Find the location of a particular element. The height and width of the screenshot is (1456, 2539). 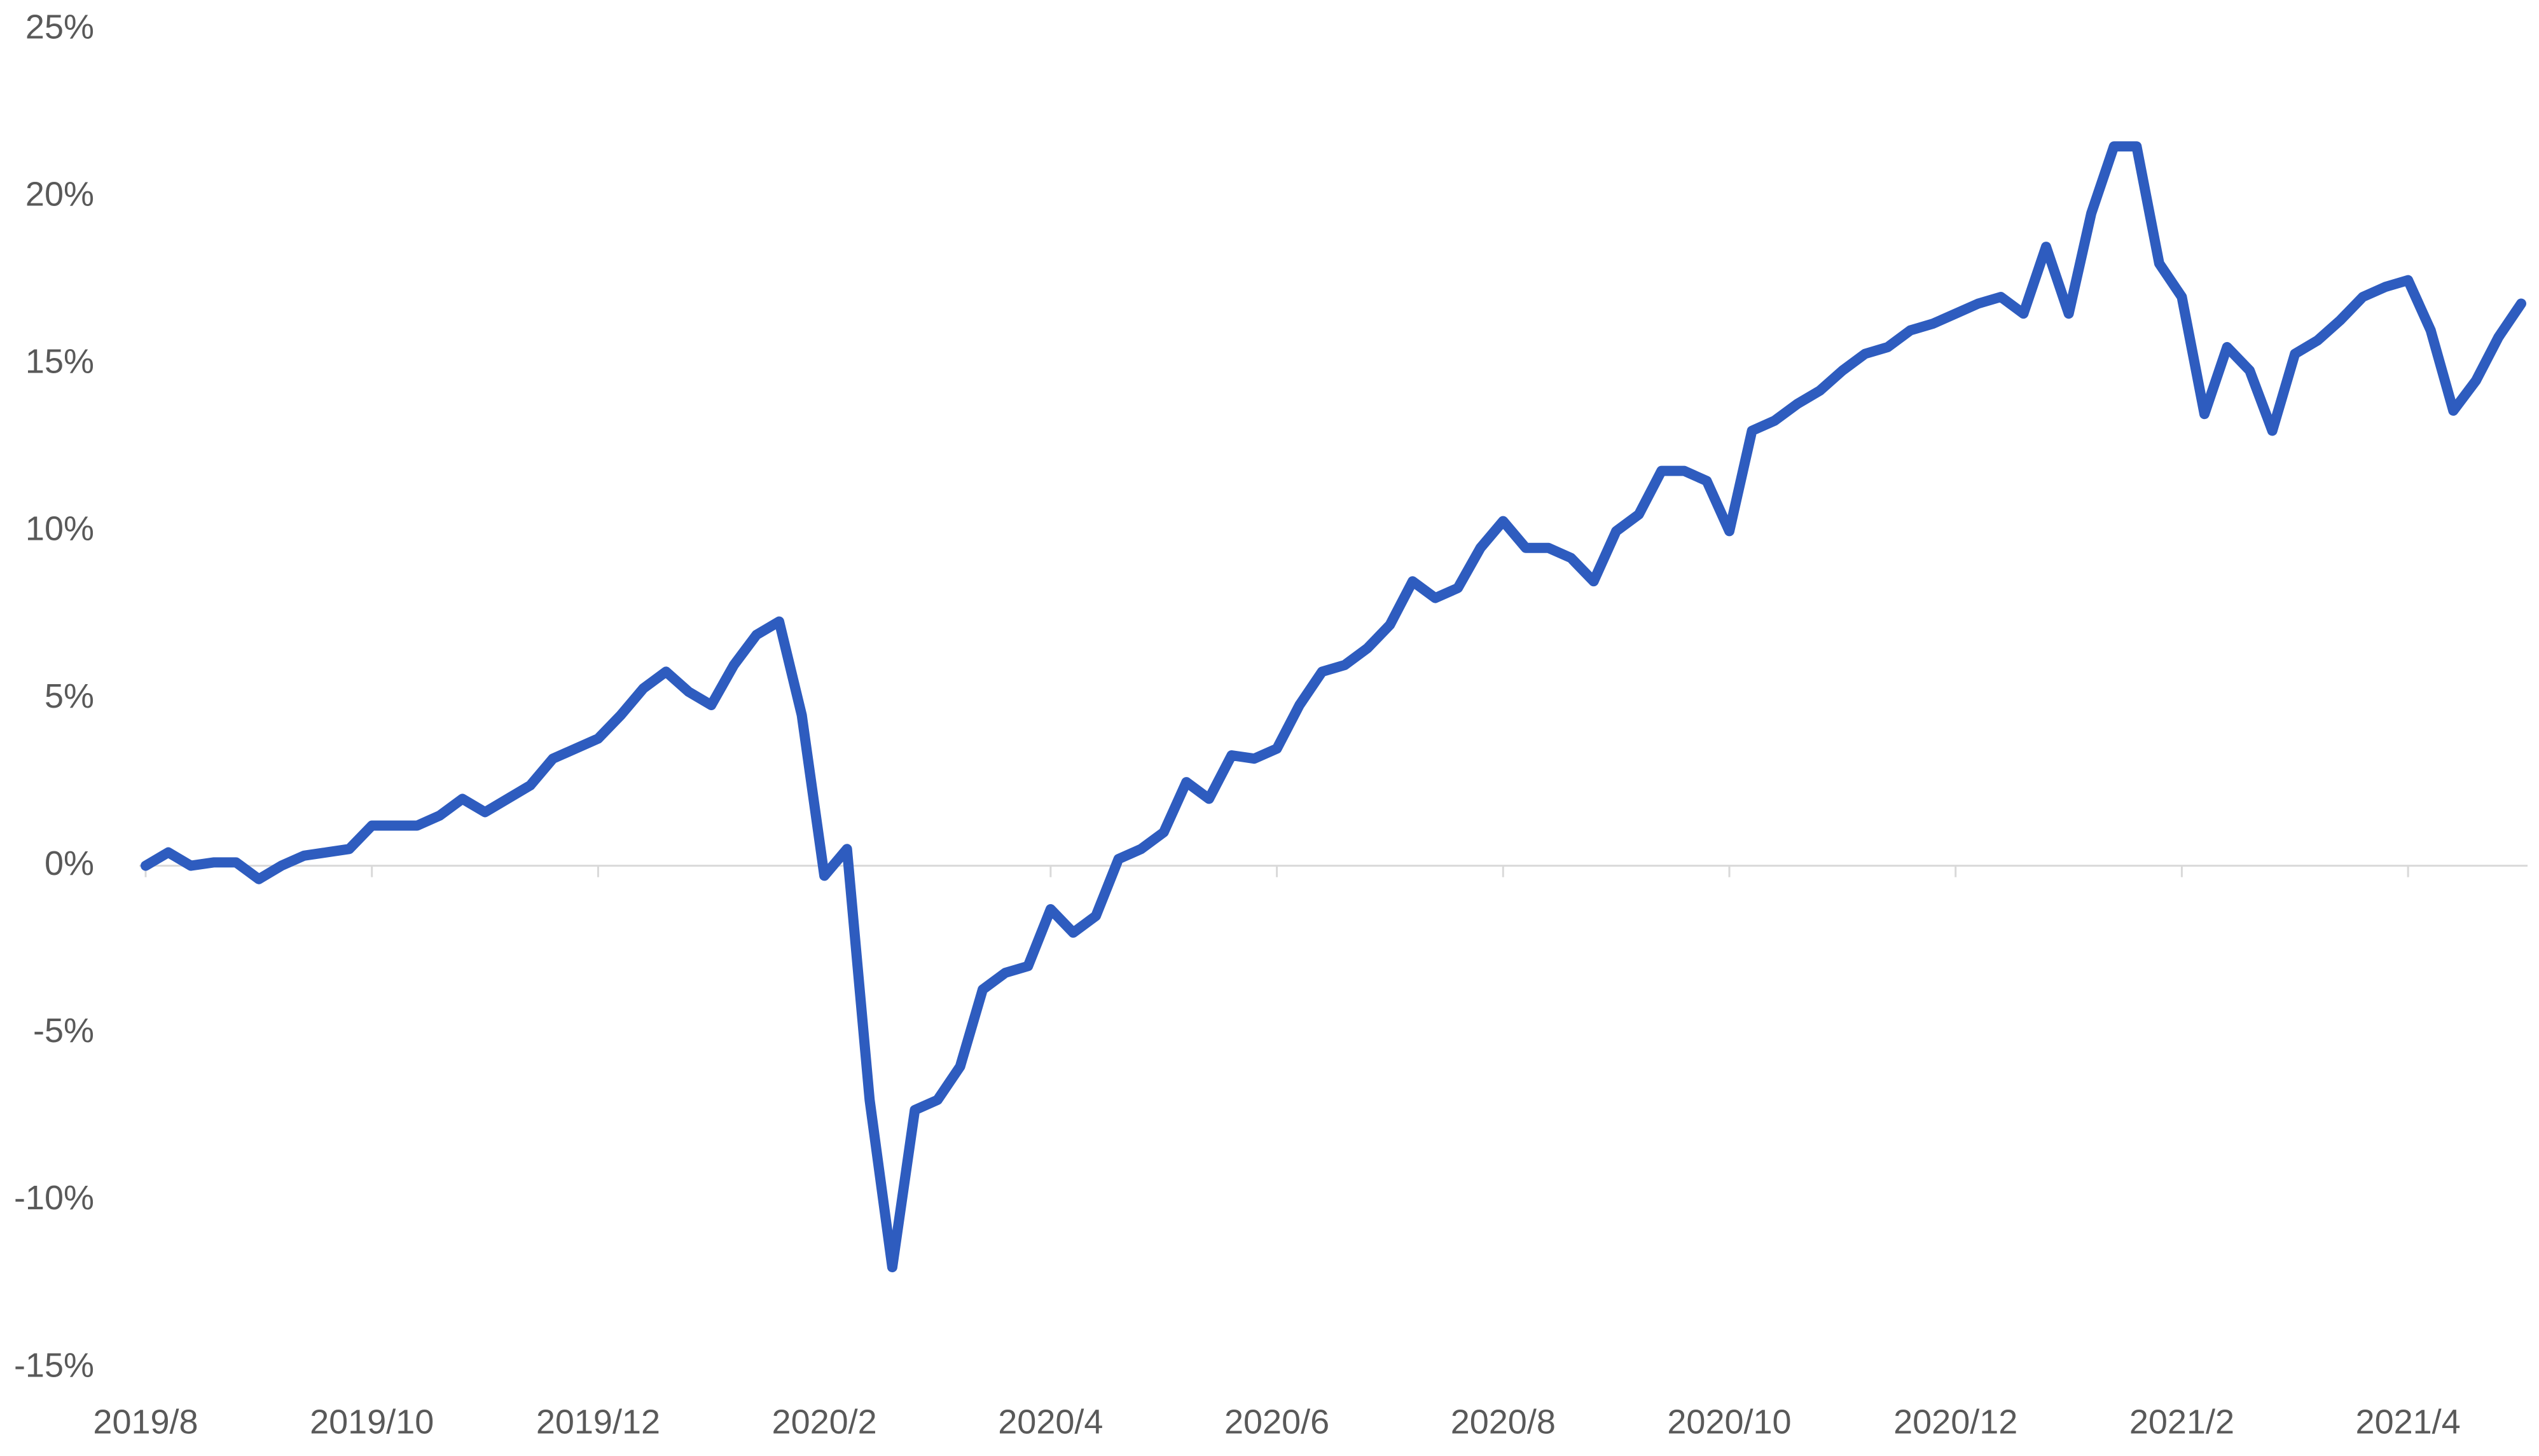

y-tick-label: -10% is located at coordinates (54, 1198).